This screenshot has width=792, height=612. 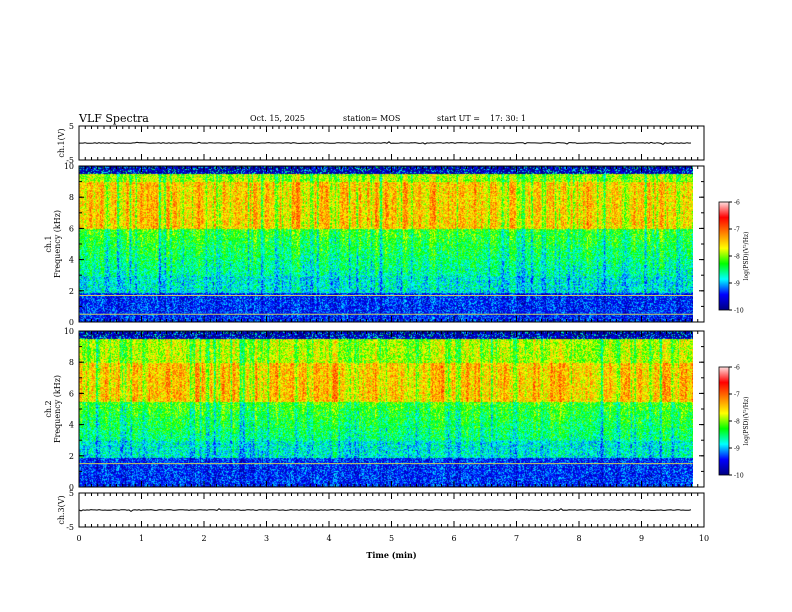 I want to click on x-tick-label: 5, so click(x=391, y=538).